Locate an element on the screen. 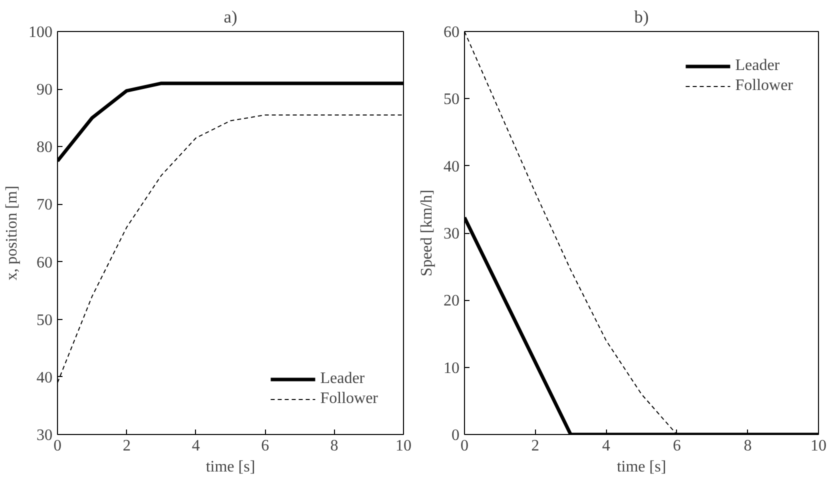 The image size is (834, 481). y-tick-label: 70 is located at coordinates (44, 205).